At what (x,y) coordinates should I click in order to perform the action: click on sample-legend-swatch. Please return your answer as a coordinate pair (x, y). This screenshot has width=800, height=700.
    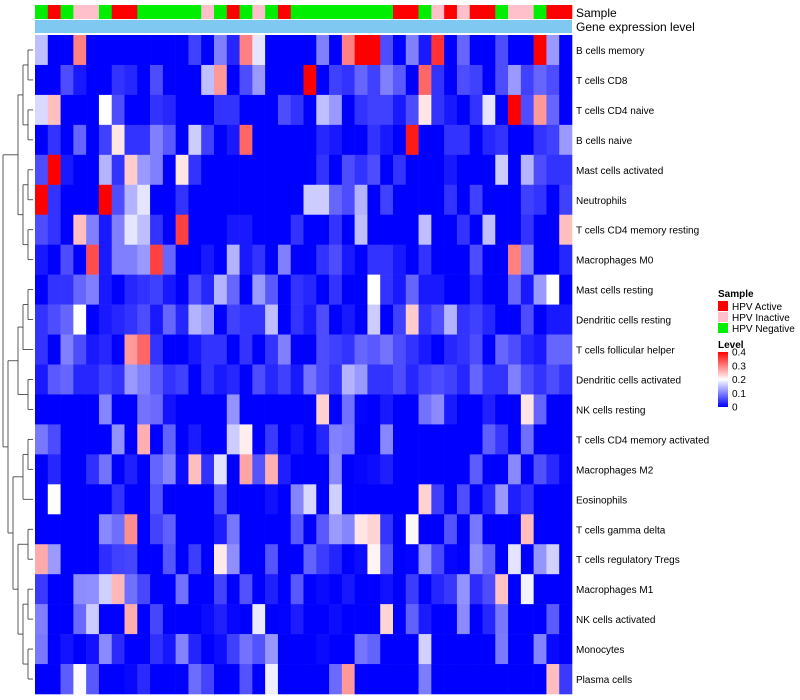
    Looking at the image, I should click on (723, 317).